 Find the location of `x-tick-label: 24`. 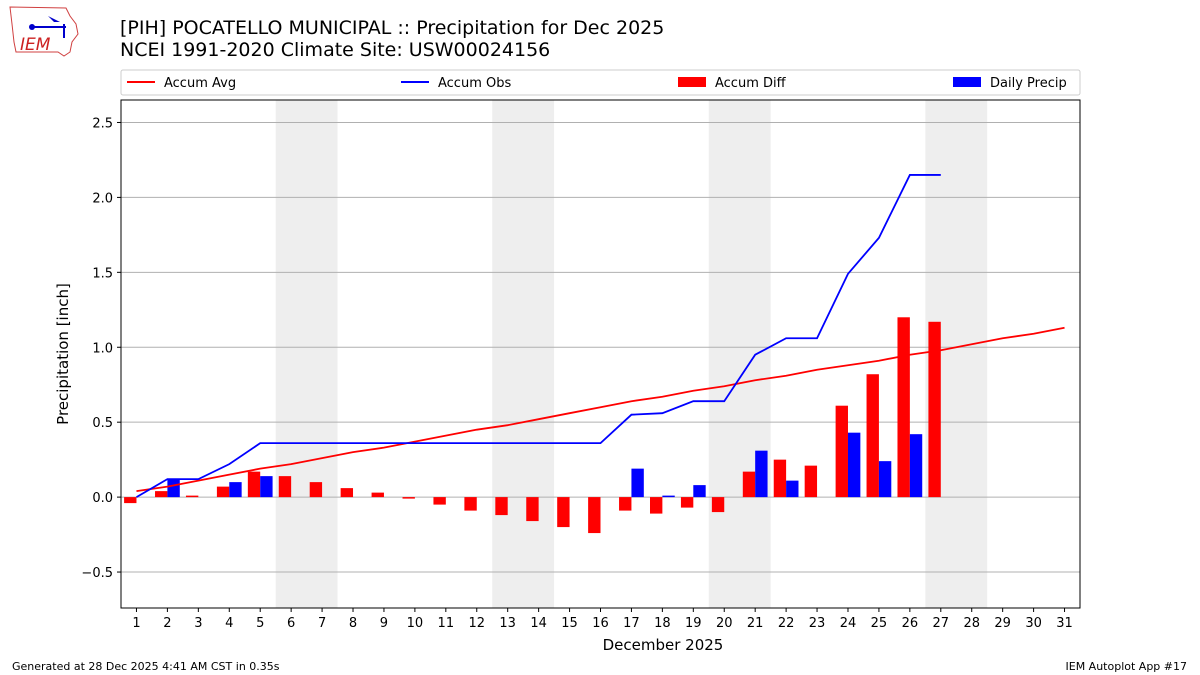

x-tick-label: 24 is located at coordinates (848, 623).